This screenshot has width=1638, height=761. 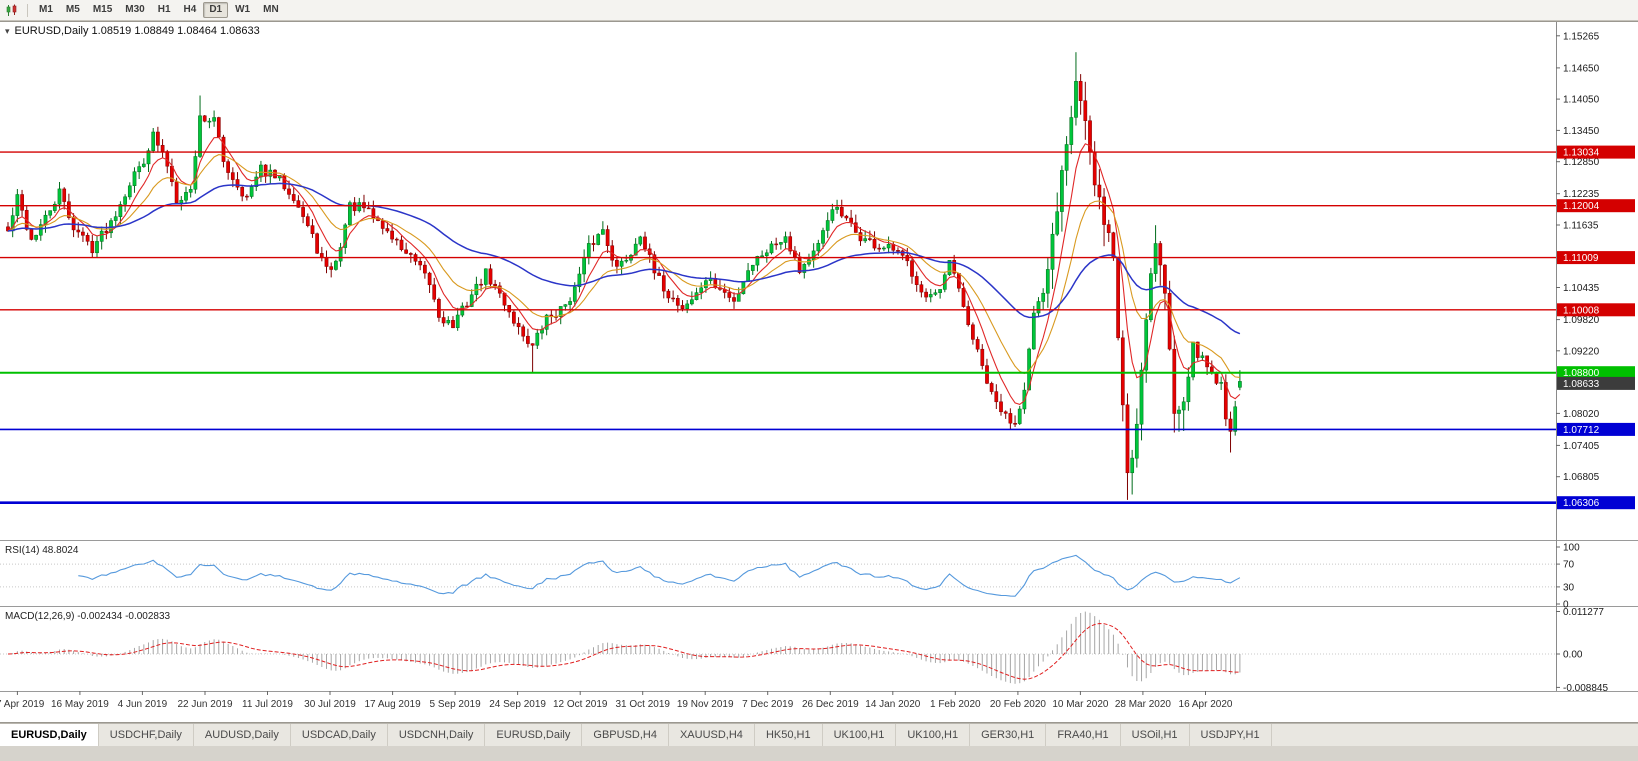 I want to click on timeframe-button-h4: H4, so click(x=190, y=10).